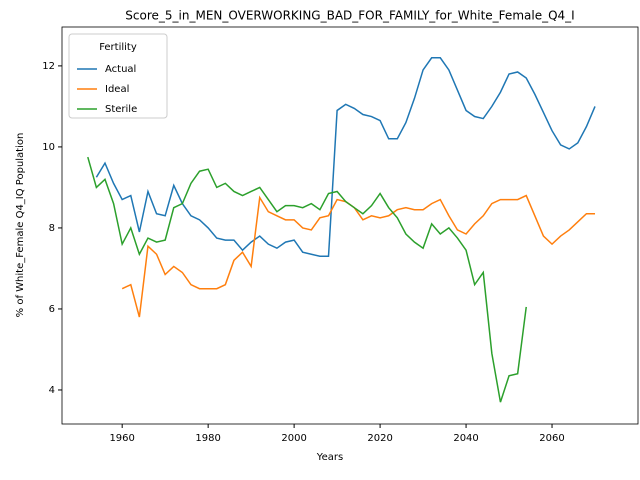 Image resolution: width=640 pixels, height=480 pixels. Describe the element at coordinates (329, 457) in the screenshot. I see `x-axis-label: Years` at that location.